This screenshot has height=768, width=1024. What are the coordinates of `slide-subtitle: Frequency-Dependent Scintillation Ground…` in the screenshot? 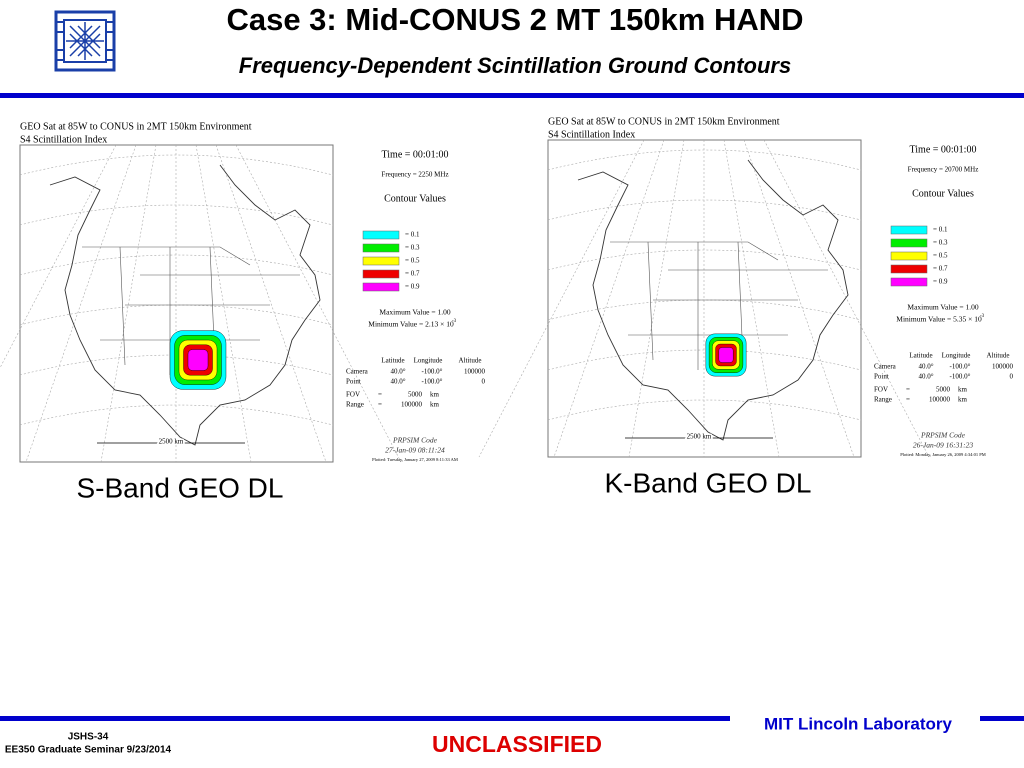 It's located at (515, 65).